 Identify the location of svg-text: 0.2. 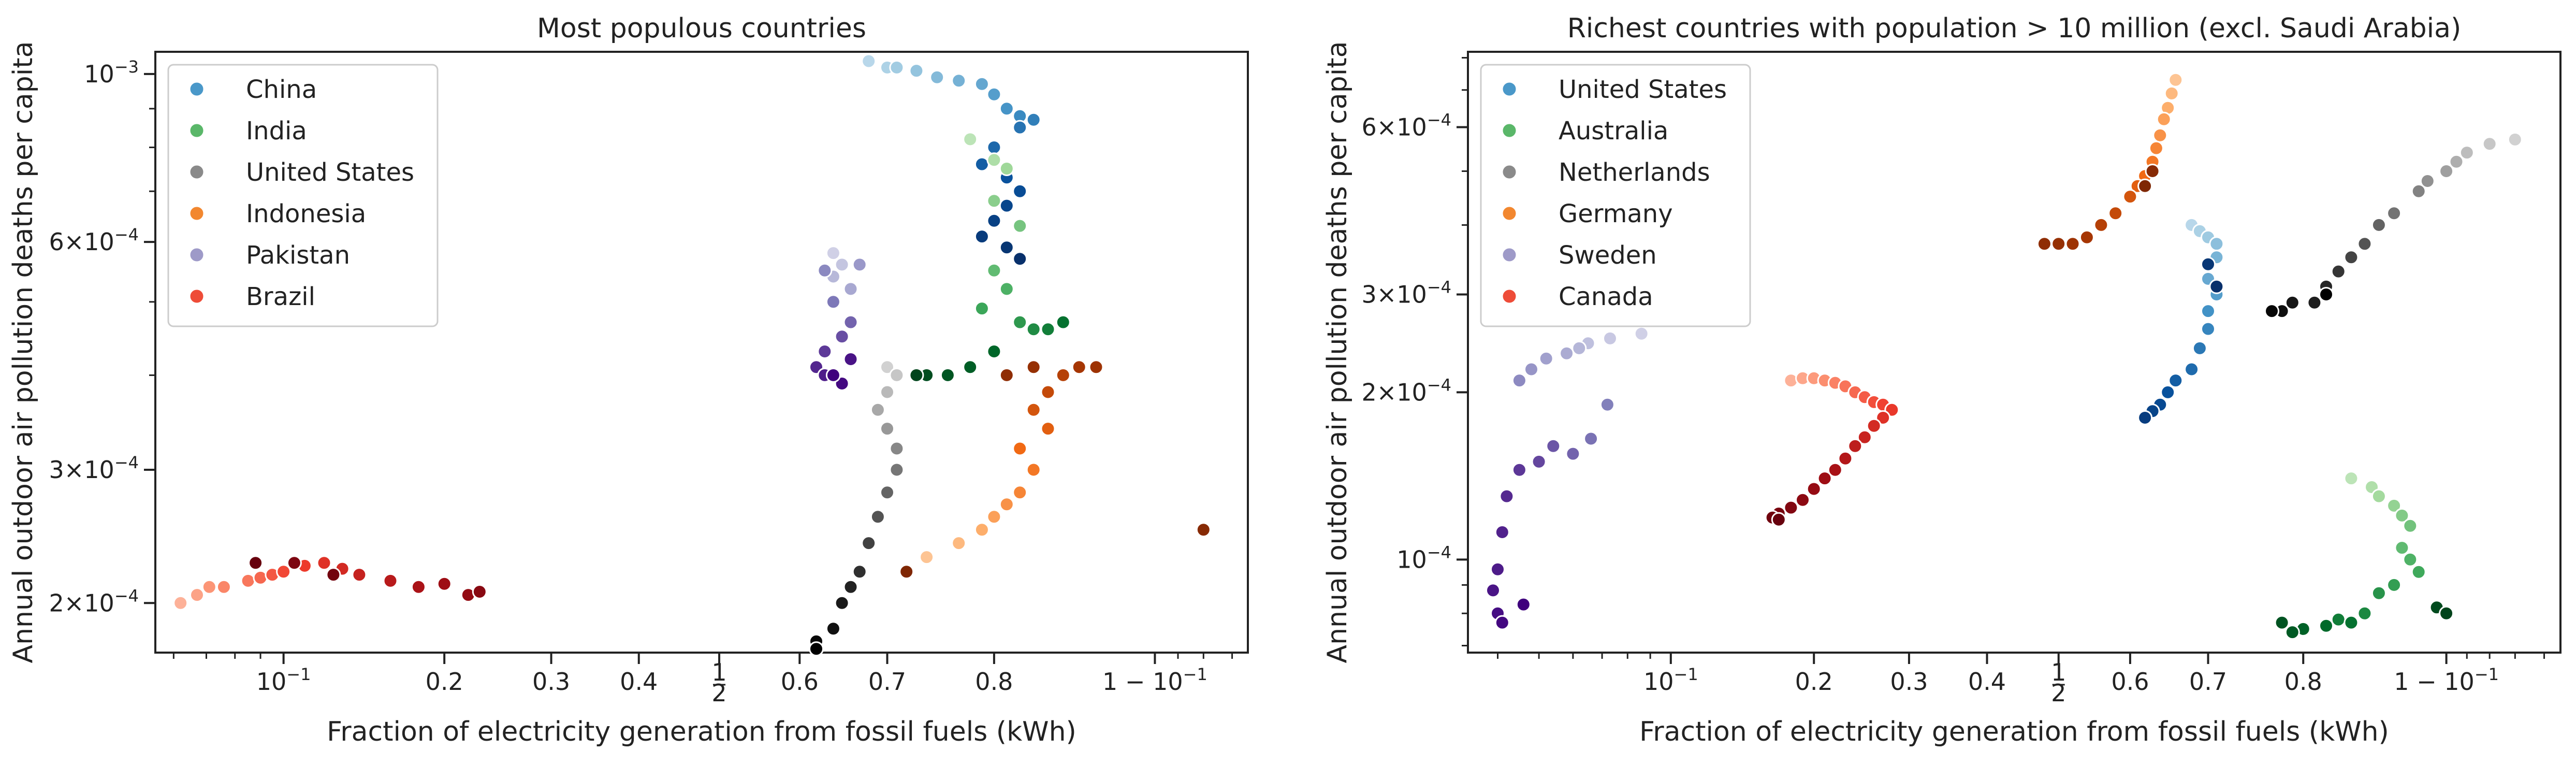
(1814, 682).